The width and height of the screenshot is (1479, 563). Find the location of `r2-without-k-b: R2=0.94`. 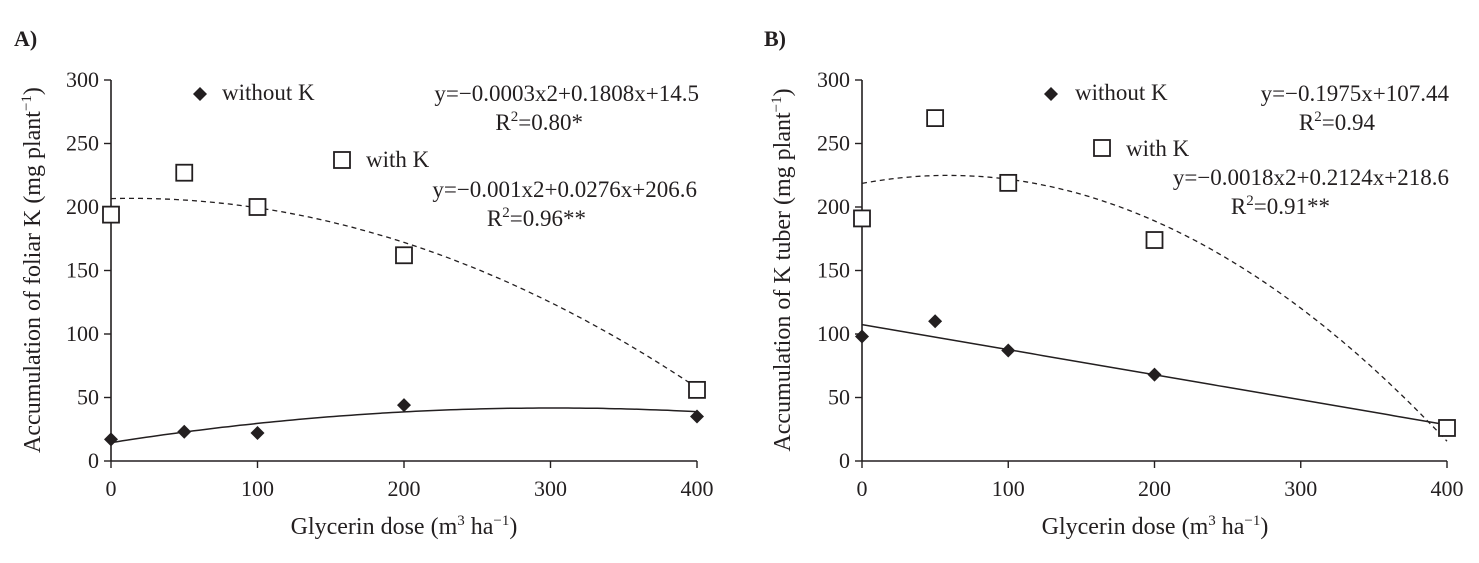

r2-without-k-b: R2=0.94 is located at coordinates (1337, 122).